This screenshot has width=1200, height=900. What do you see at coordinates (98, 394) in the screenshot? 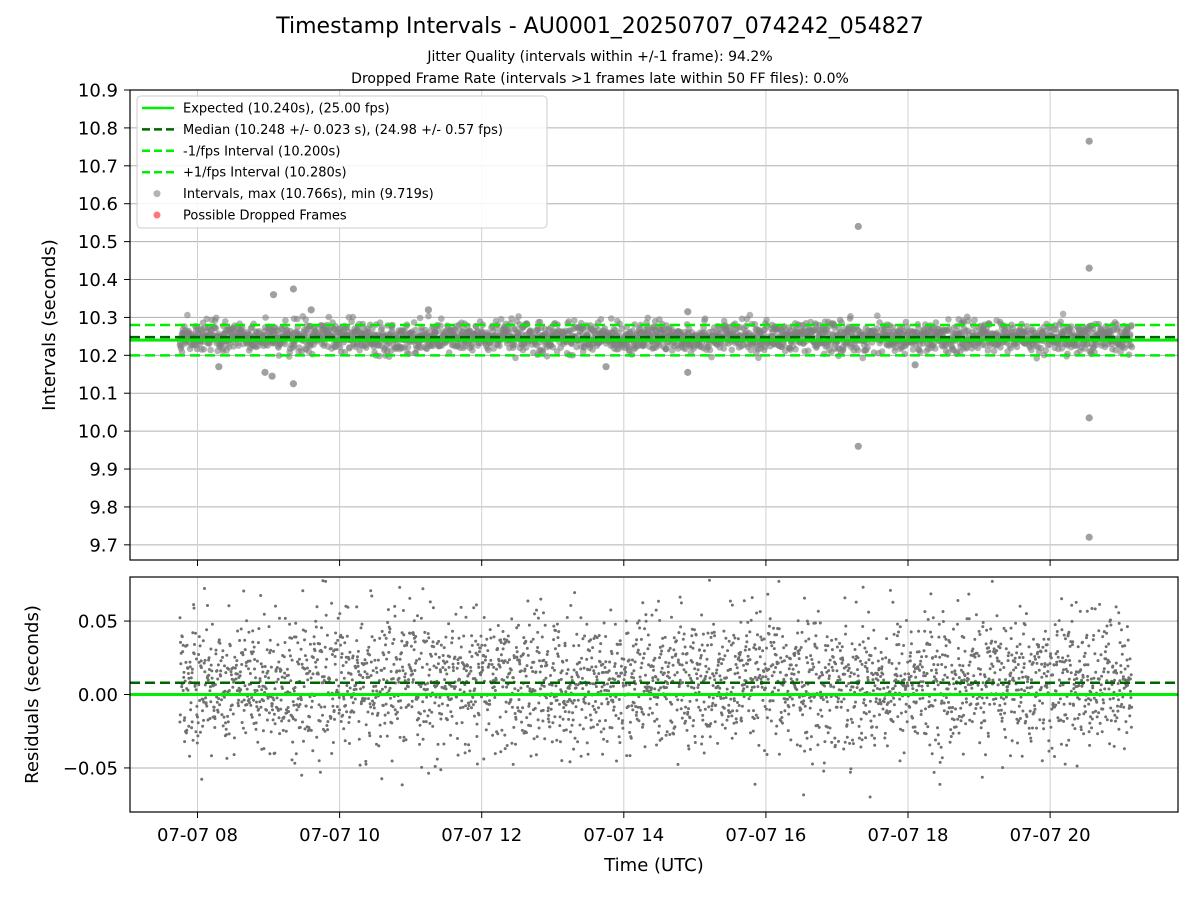
I see `y-tick-label: 10.1` at bounding box center [98, 394].